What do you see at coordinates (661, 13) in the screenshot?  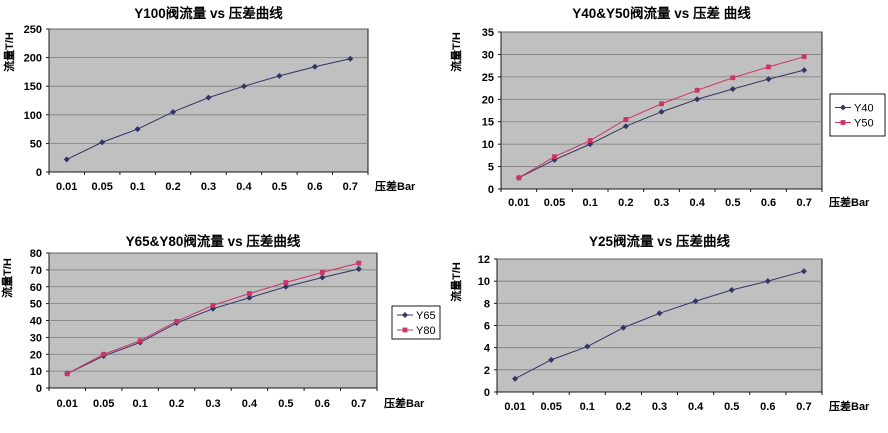 I see `chart-title: Y40&Y50阀流量 vs 压差 曲线` at bounding box center [661, 13].